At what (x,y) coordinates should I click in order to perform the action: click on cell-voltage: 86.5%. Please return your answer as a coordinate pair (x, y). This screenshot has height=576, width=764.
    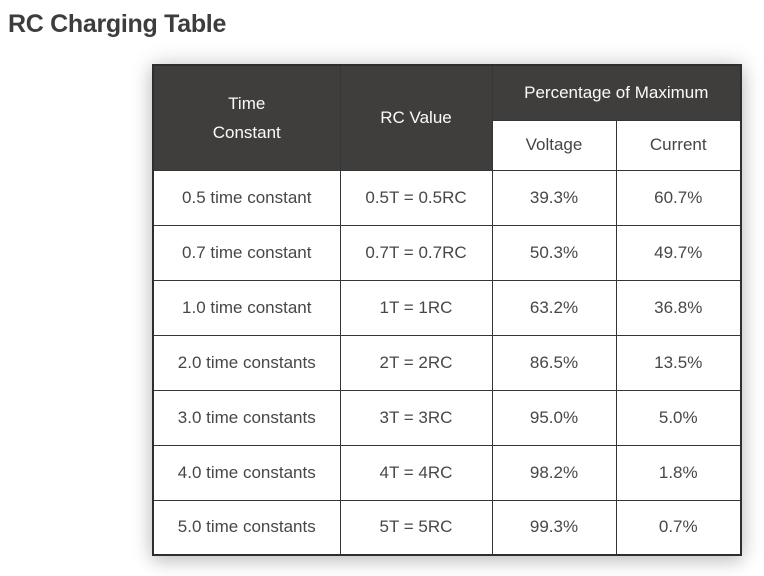
    Looking at the image, I should click on (554, 362).